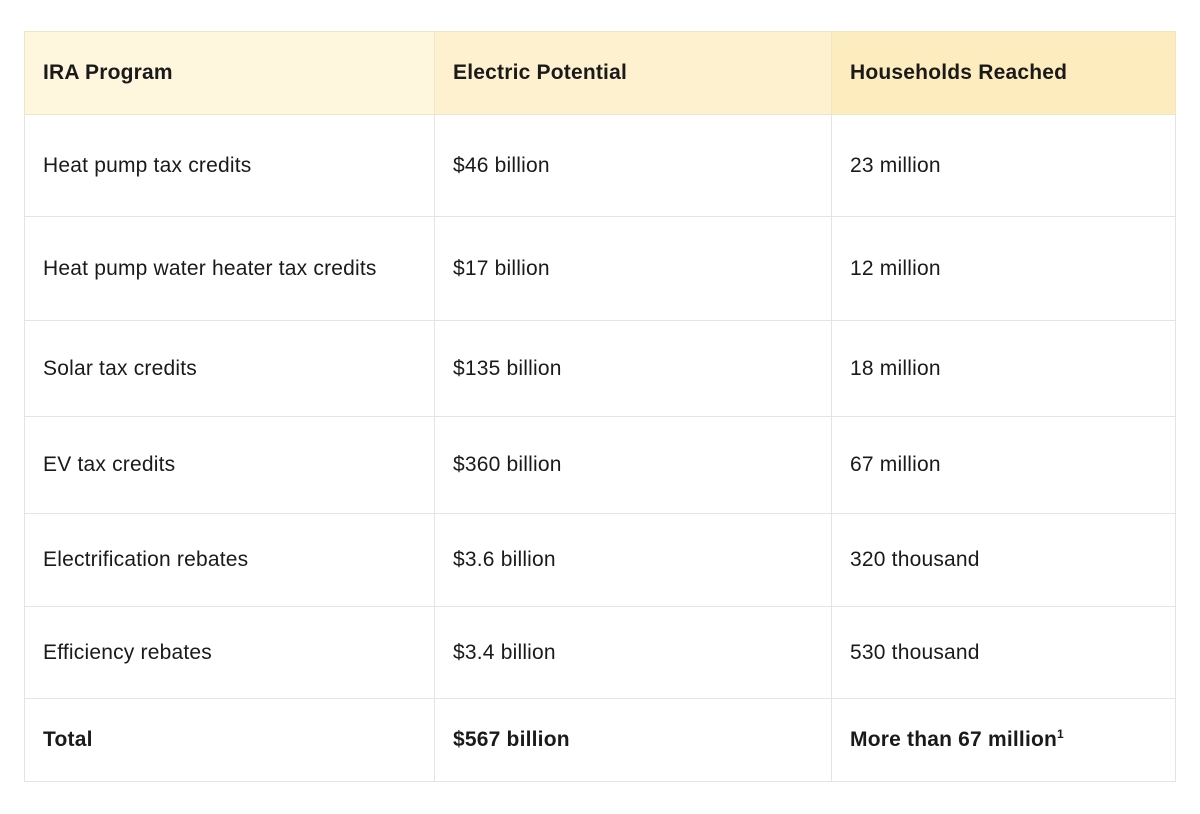  Describe the element at coordinates (633, 740) in the screenshot. I see `total-electric-potential: $567 billion` at that location.